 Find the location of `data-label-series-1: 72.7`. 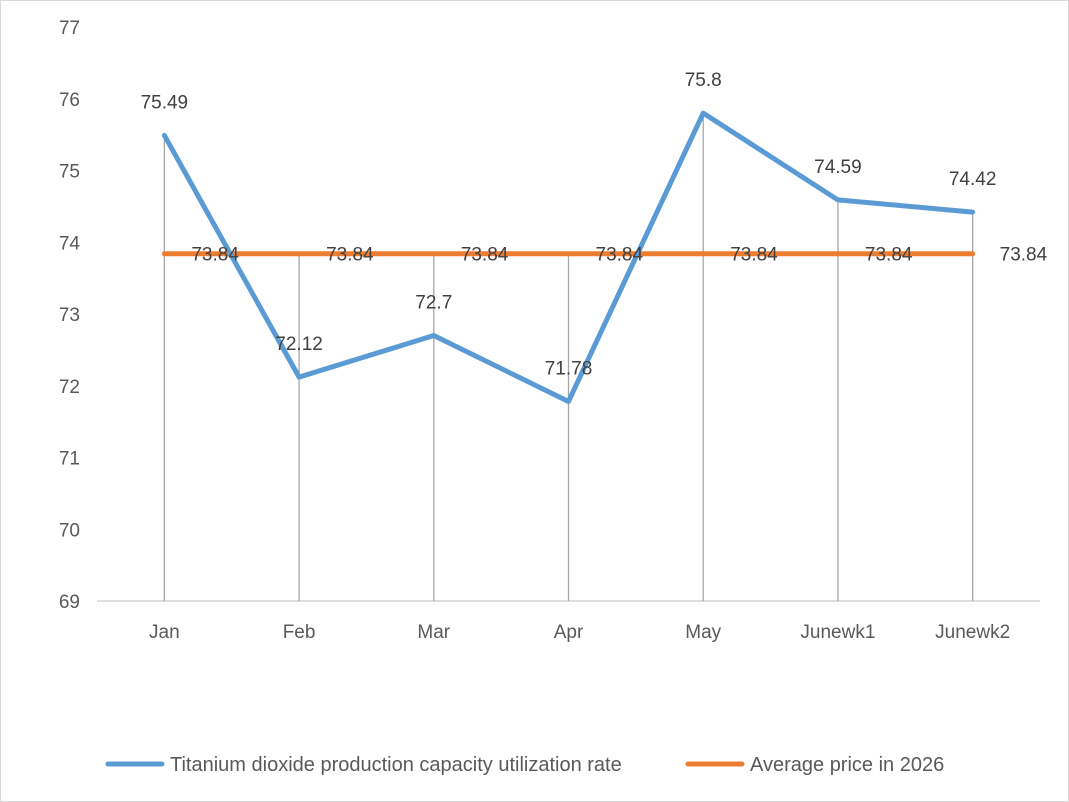

data-label-series-1: 72.7 is located at coordinates (433, 303).